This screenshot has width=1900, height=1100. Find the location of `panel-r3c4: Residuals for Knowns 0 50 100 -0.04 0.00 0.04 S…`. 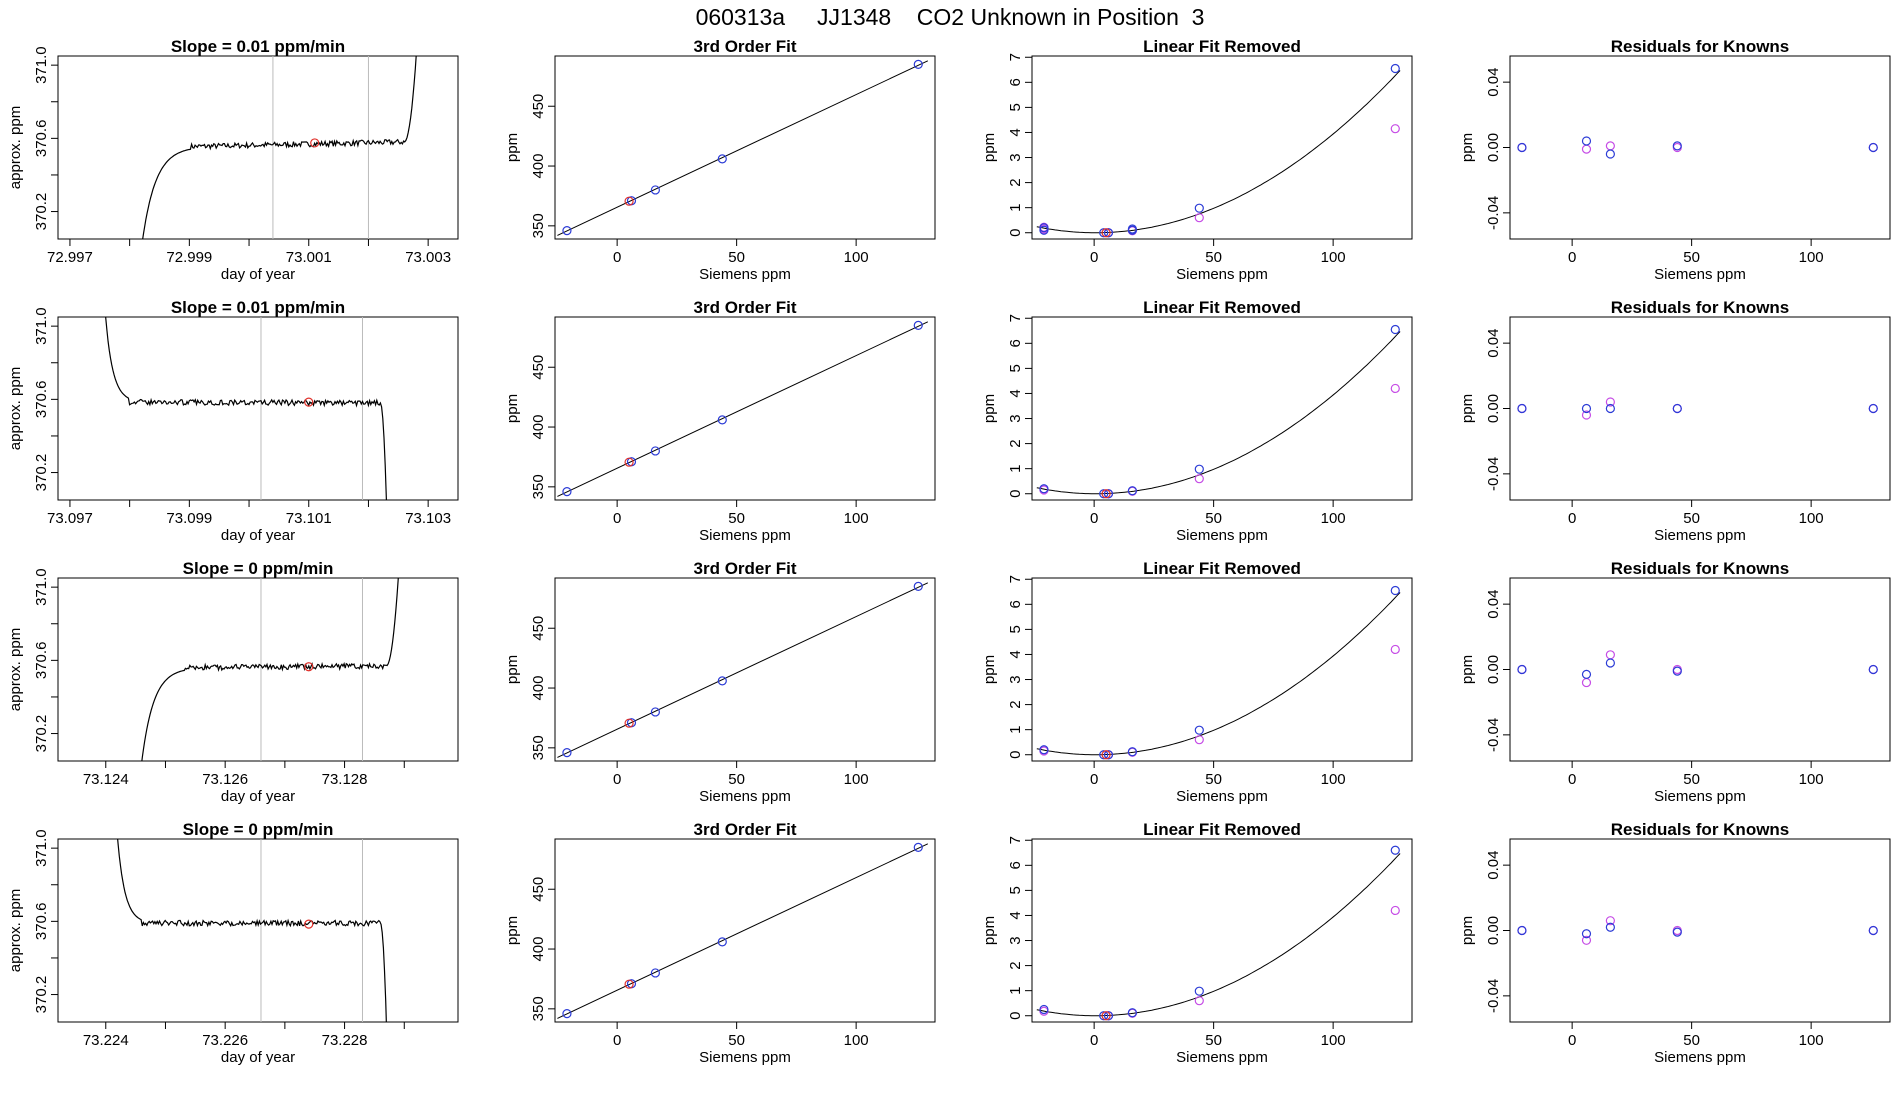

panel-r3c4: Residuals for Knowns 0 50 100 -0.04 0.00 0.04 S… is located at coordinates (1675, 682).